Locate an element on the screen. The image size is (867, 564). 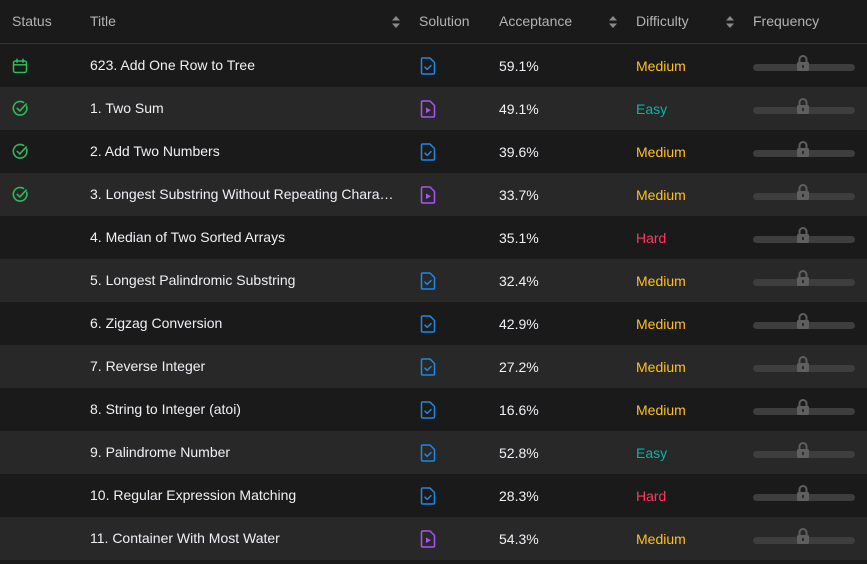
problem-title-link: 11. Container With Most Water is located at coordinates (185, 538).